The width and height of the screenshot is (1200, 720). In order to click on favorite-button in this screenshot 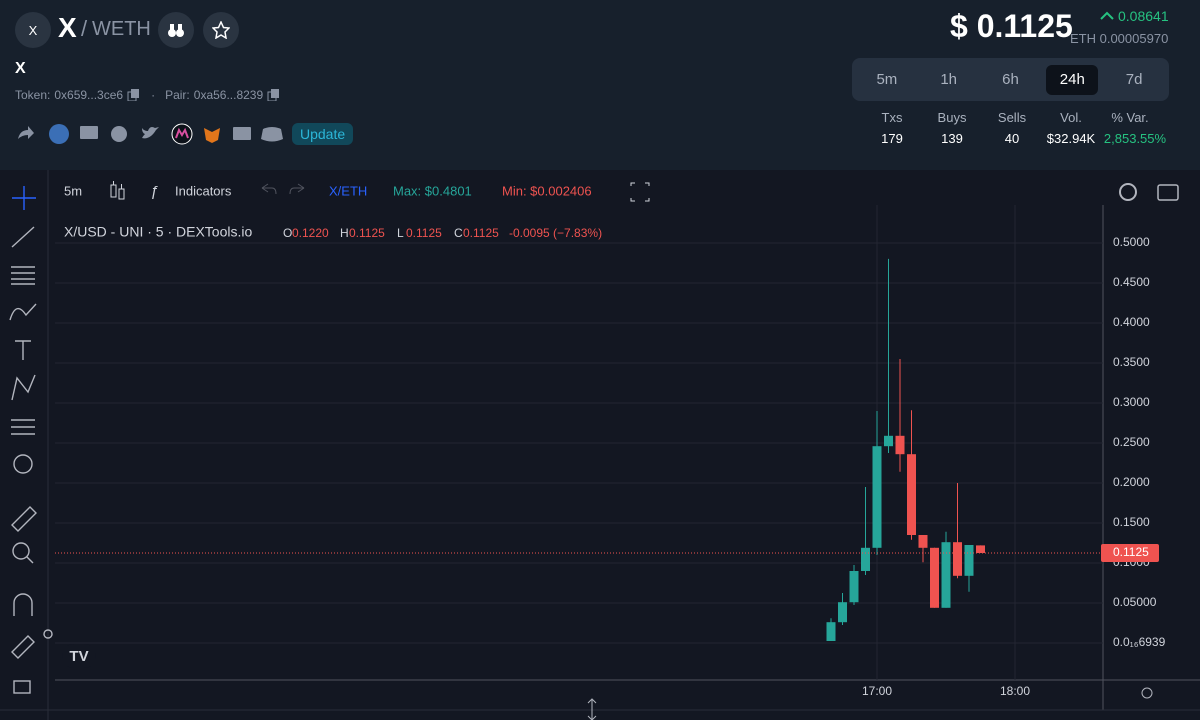, I will do `click(221, 30)`.